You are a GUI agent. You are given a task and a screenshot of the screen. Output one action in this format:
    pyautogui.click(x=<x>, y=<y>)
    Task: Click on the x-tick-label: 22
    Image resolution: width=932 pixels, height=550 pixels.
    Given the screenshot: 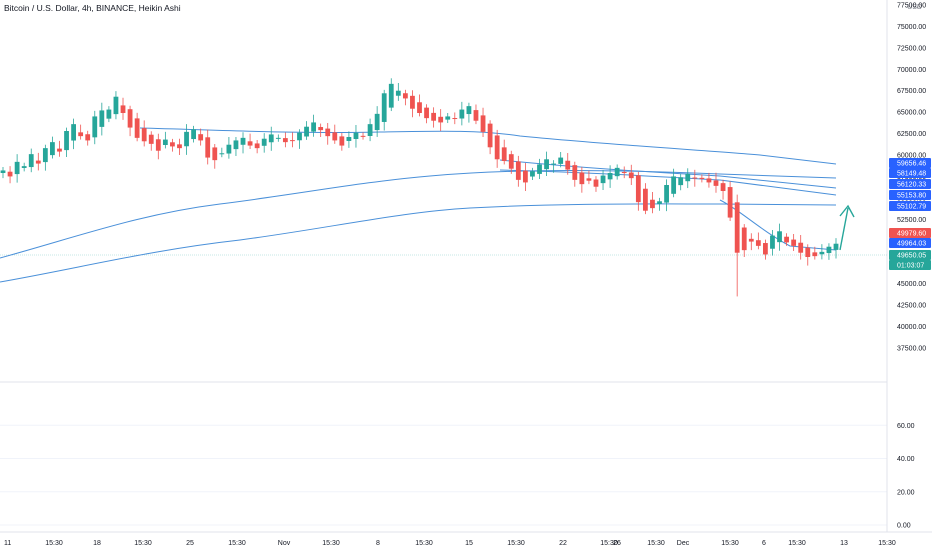 What is the action you would take?
    pyautogui.click(x=563, y=543)
    